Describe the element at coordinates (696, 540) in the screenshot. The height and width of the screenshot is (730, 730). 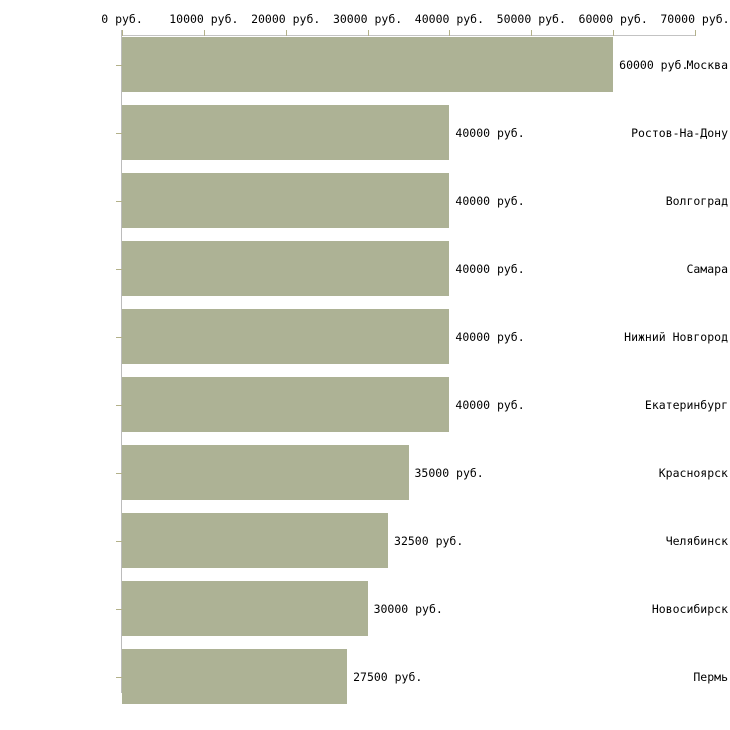
I see `bar-category-label: Челябинск` at that location.